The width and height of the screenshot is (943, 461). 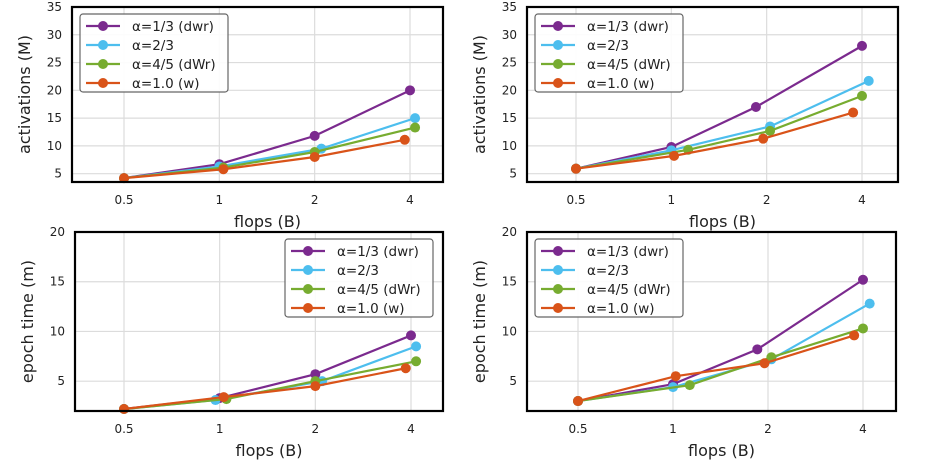 What do you see at coordinates (621, 84) in the screenshot?
I see `legend-label: α=1.0 (w)` at bounding box center [621, 84].